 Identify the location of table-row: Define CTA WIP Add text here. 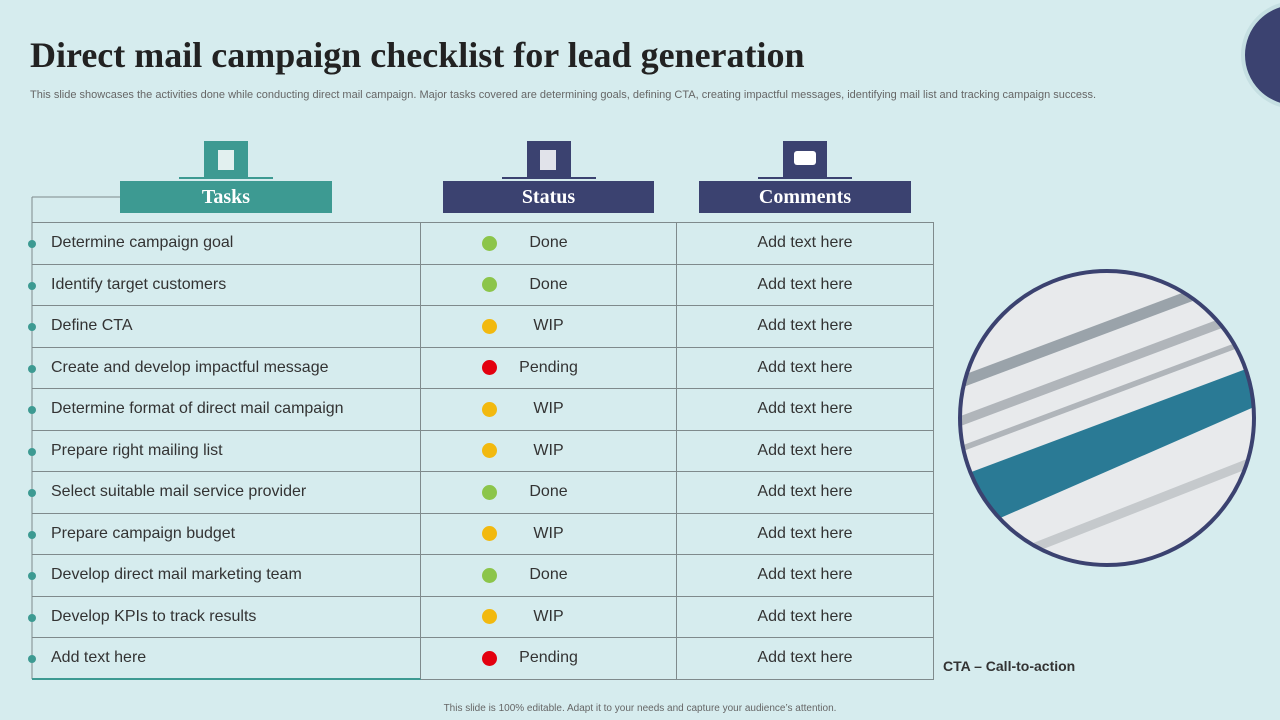
(480, 327).